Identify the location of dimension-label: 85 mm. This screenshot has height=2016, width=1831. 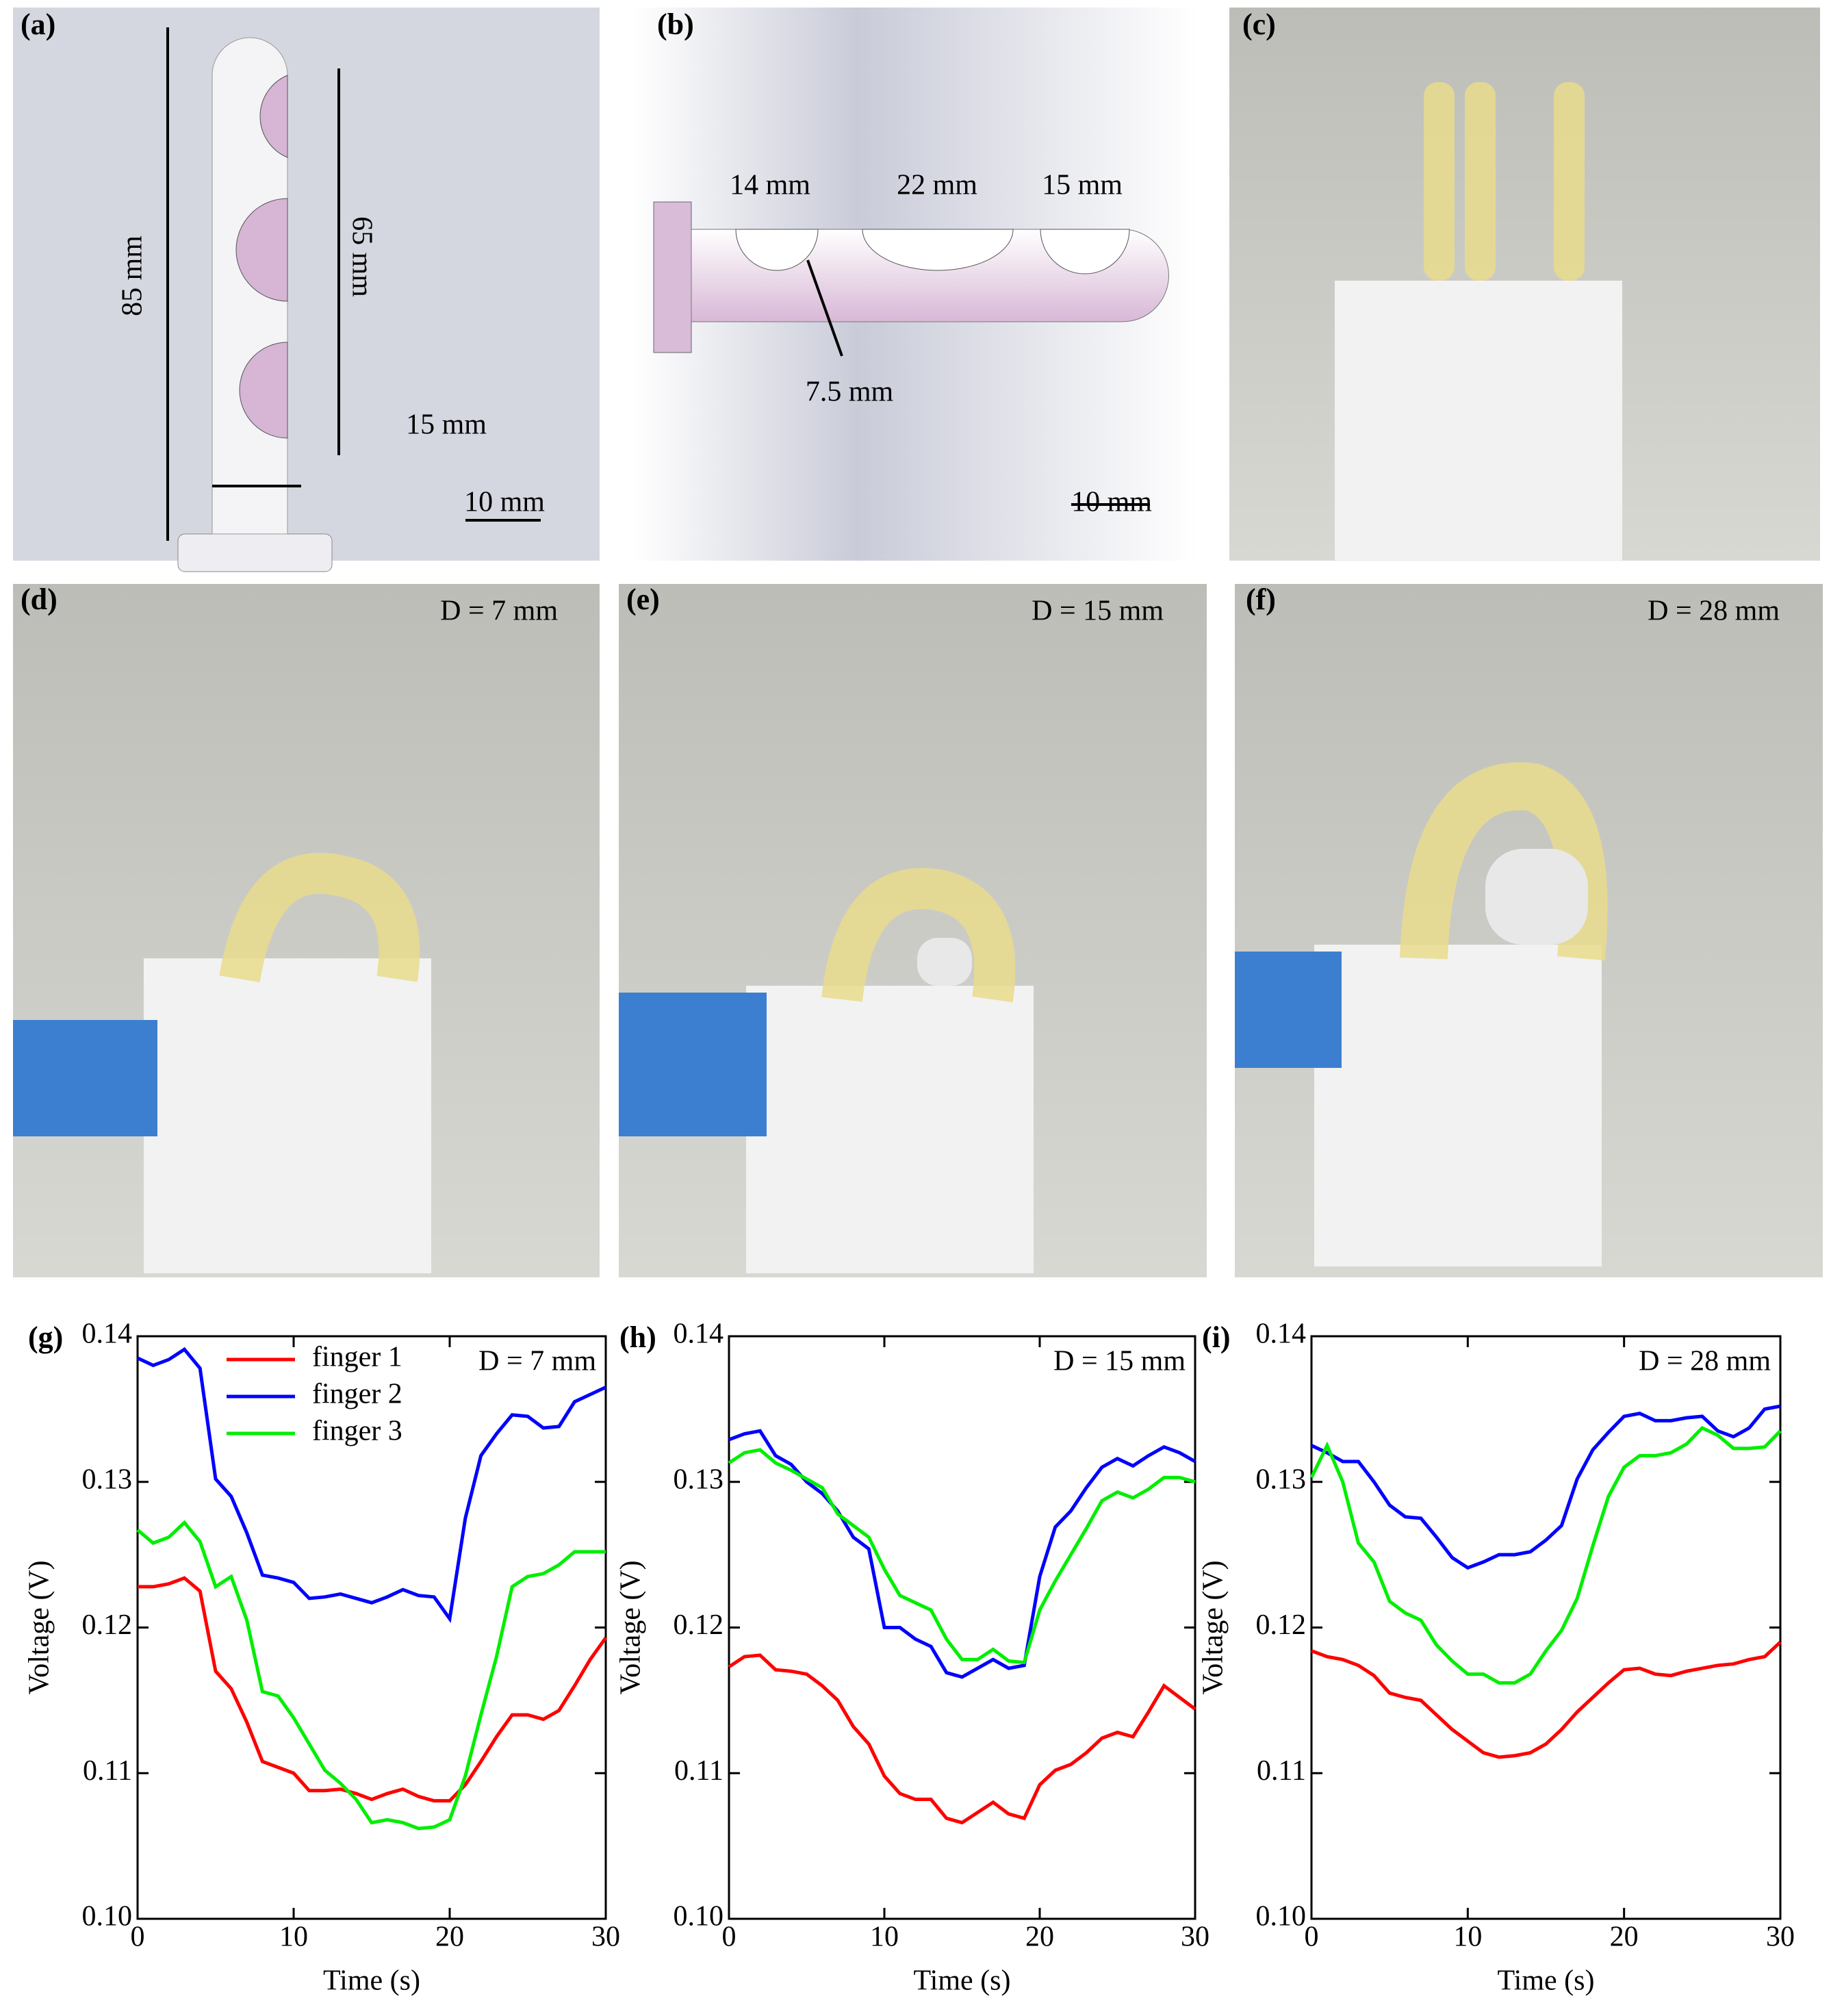
(133, 275).